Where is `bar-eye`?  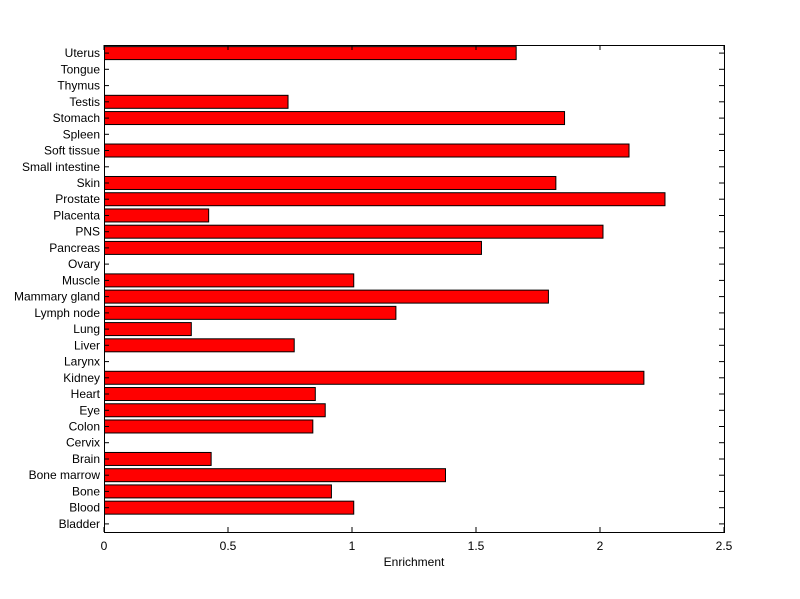 bar-eye is located at coordinates (215, 410).